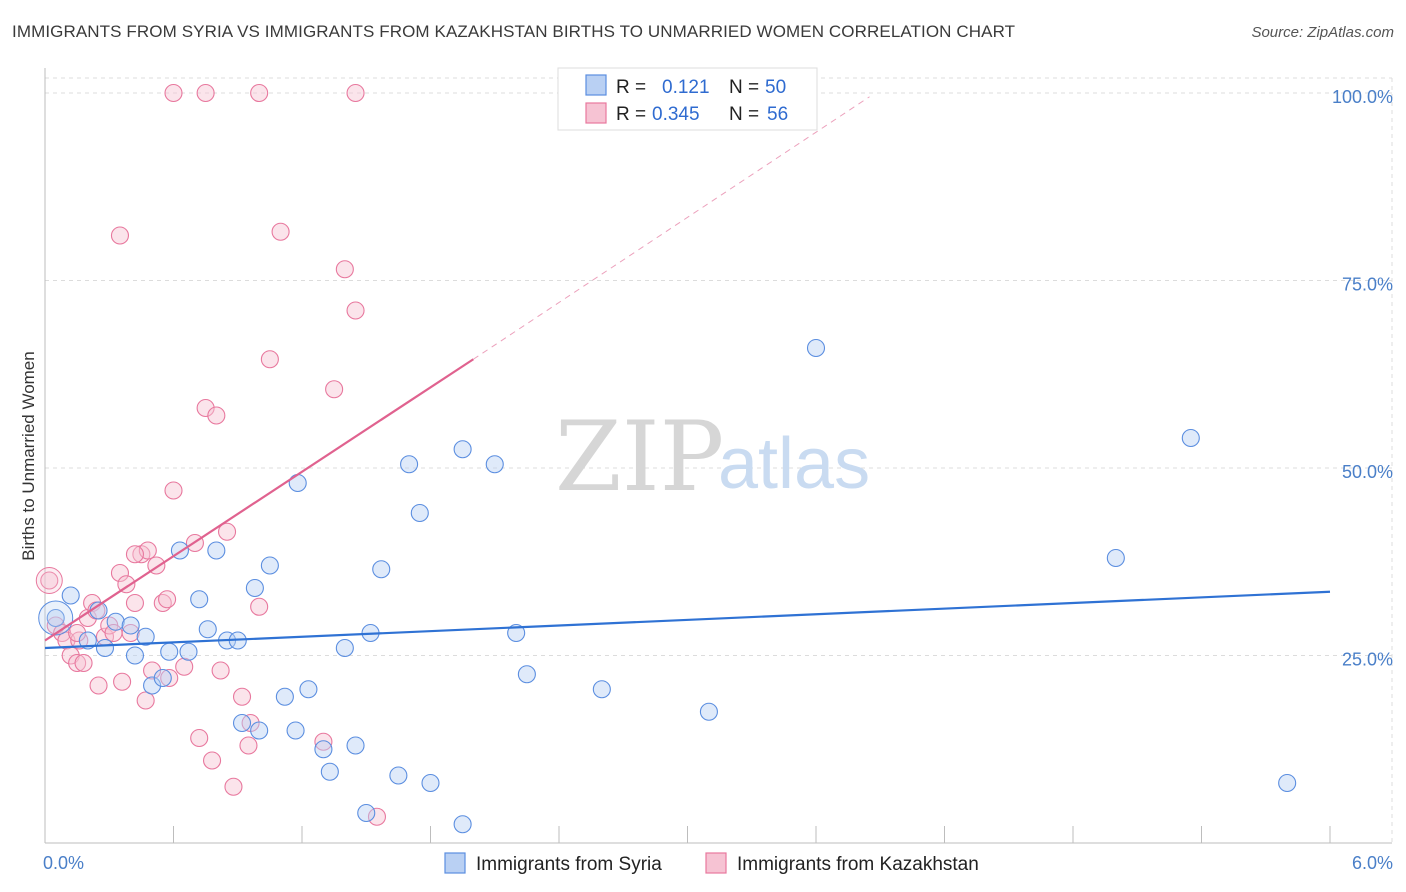  Describe the element at coordinates (28, 455) in the screenshot. I see `y-axis-label: Births to Unmarried Women` at that location.